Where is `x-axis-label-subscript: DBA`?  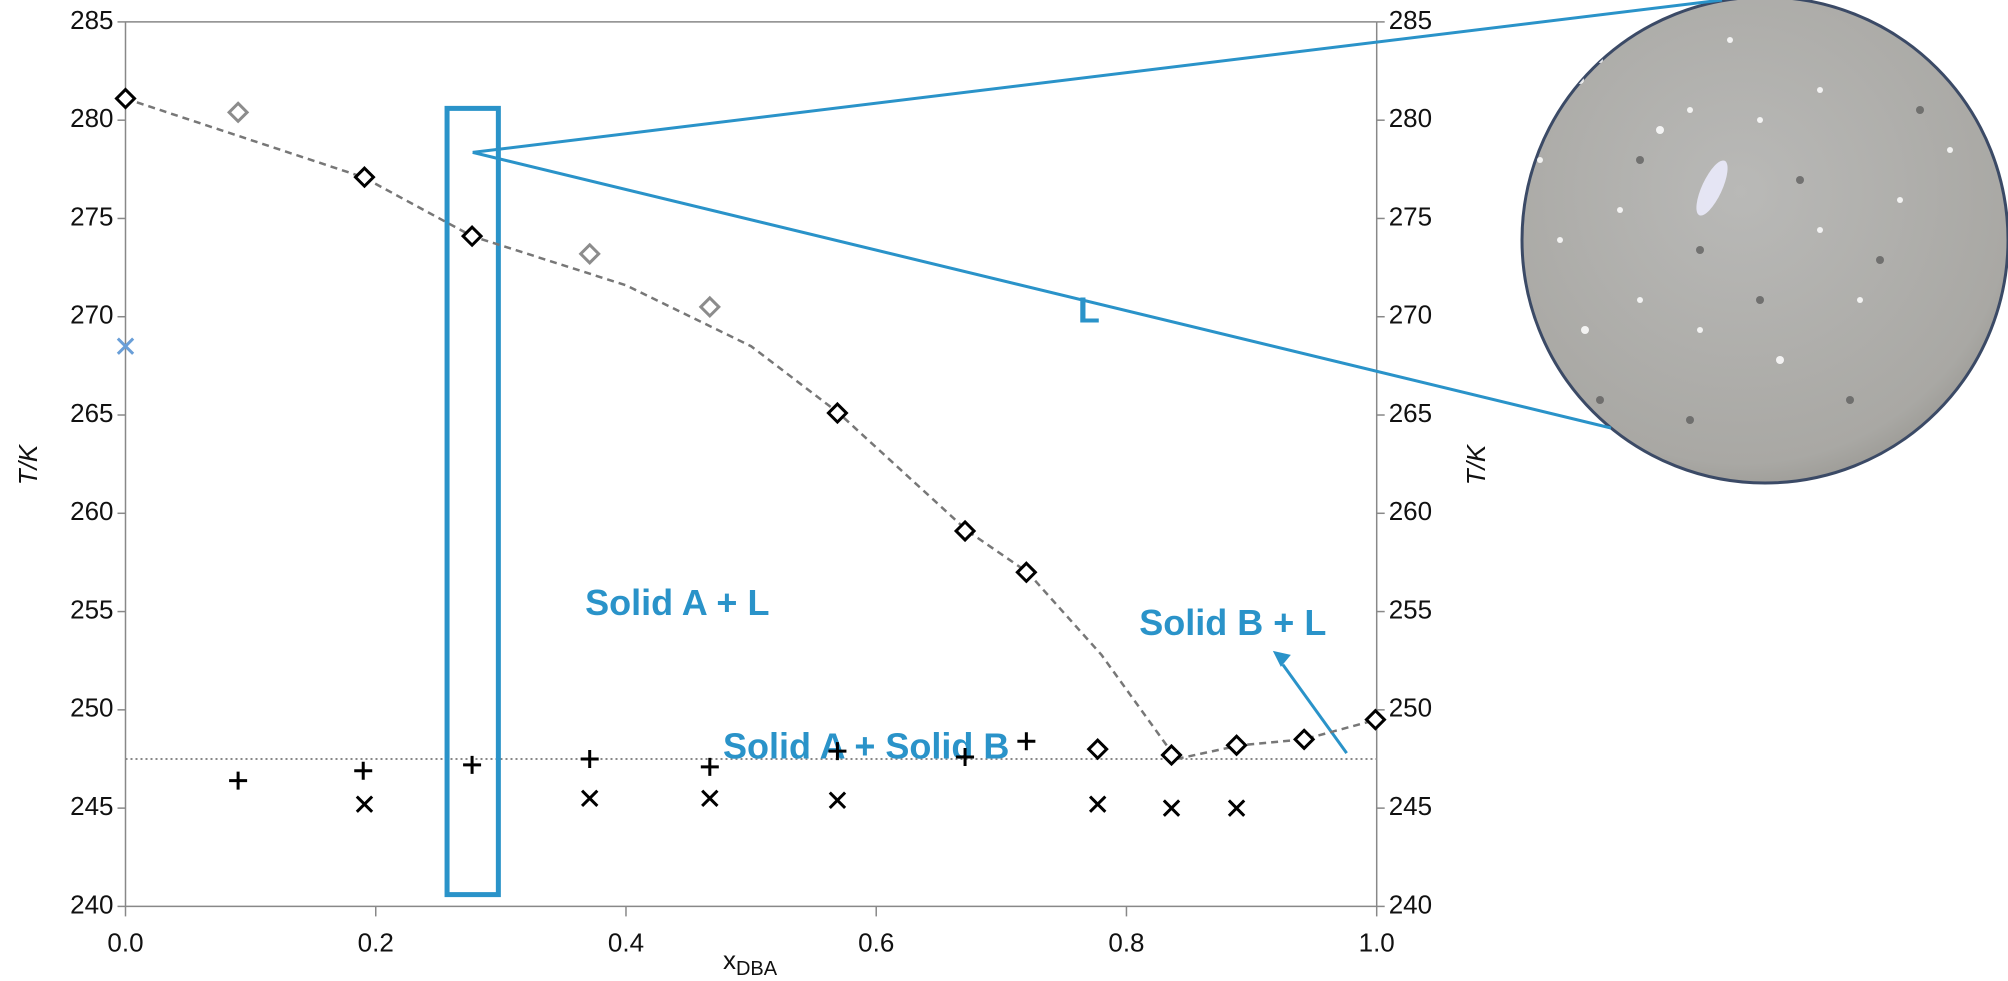 x-axis-label-subscript: DBA is located at coordinates (757, 969).